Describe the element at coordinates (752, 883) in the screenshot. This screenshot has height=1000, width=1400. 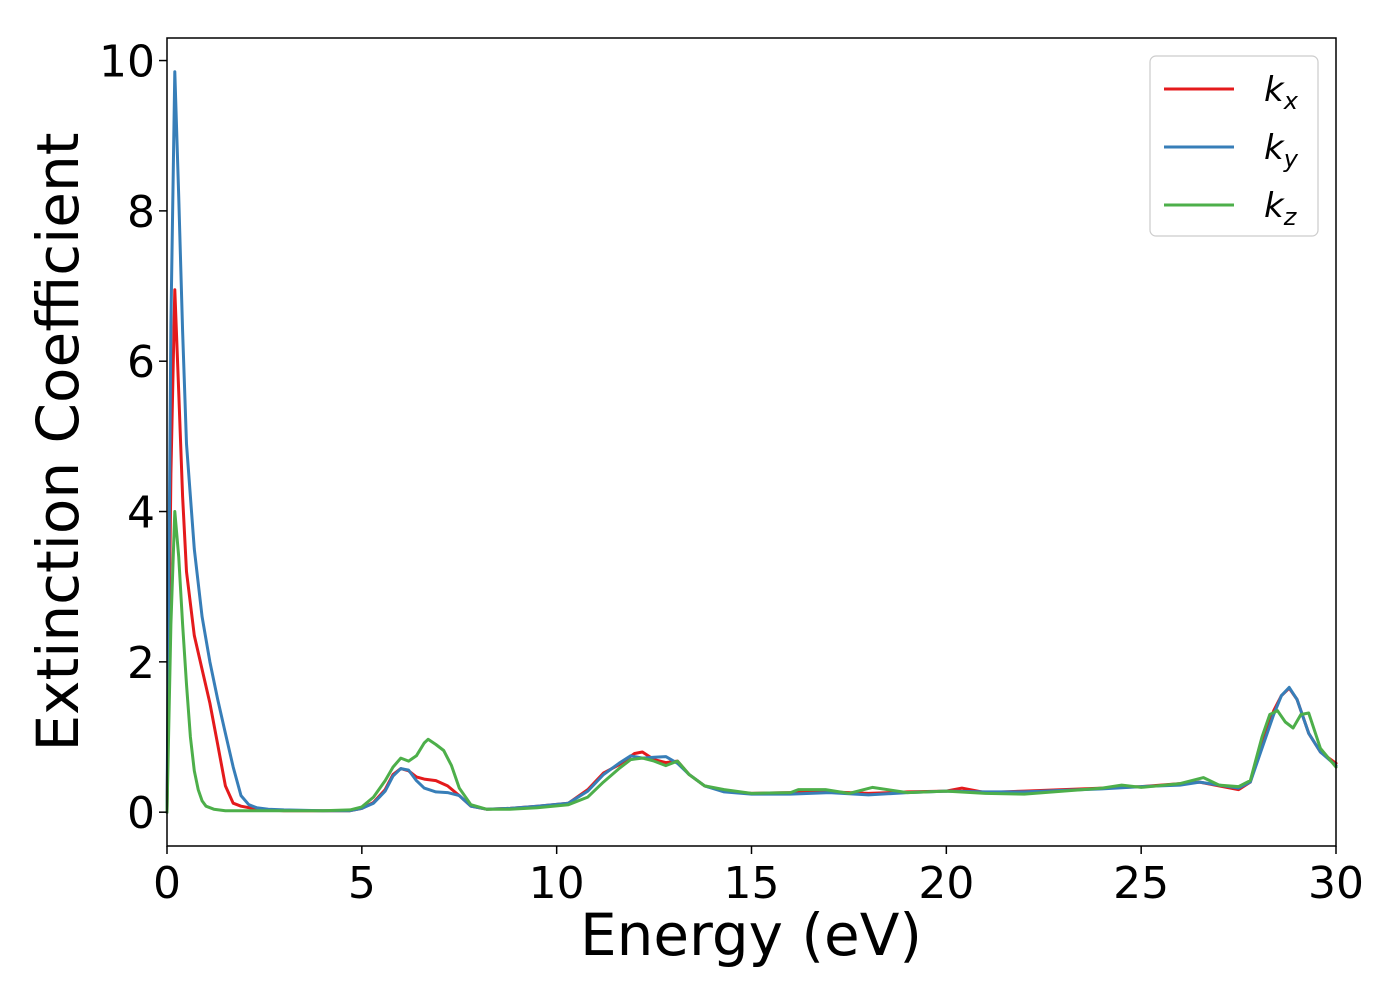
I see `x-tick-label: 15` at that location.